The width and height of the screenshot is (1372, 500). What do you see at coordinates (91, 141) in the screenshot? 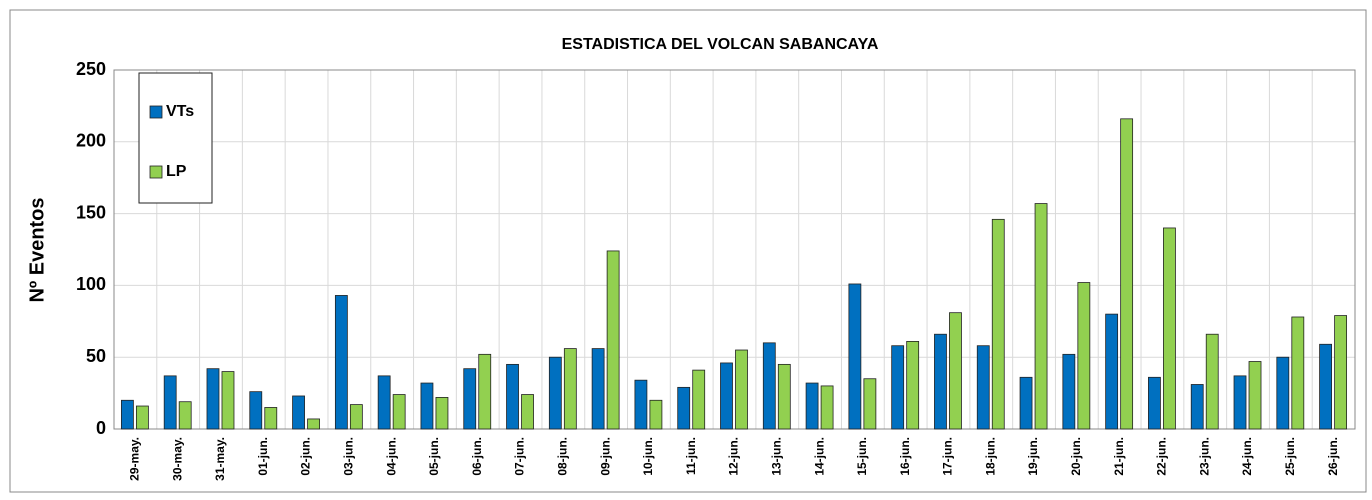
I see `y-tick-label: 200` at bounding box center [91, 141].